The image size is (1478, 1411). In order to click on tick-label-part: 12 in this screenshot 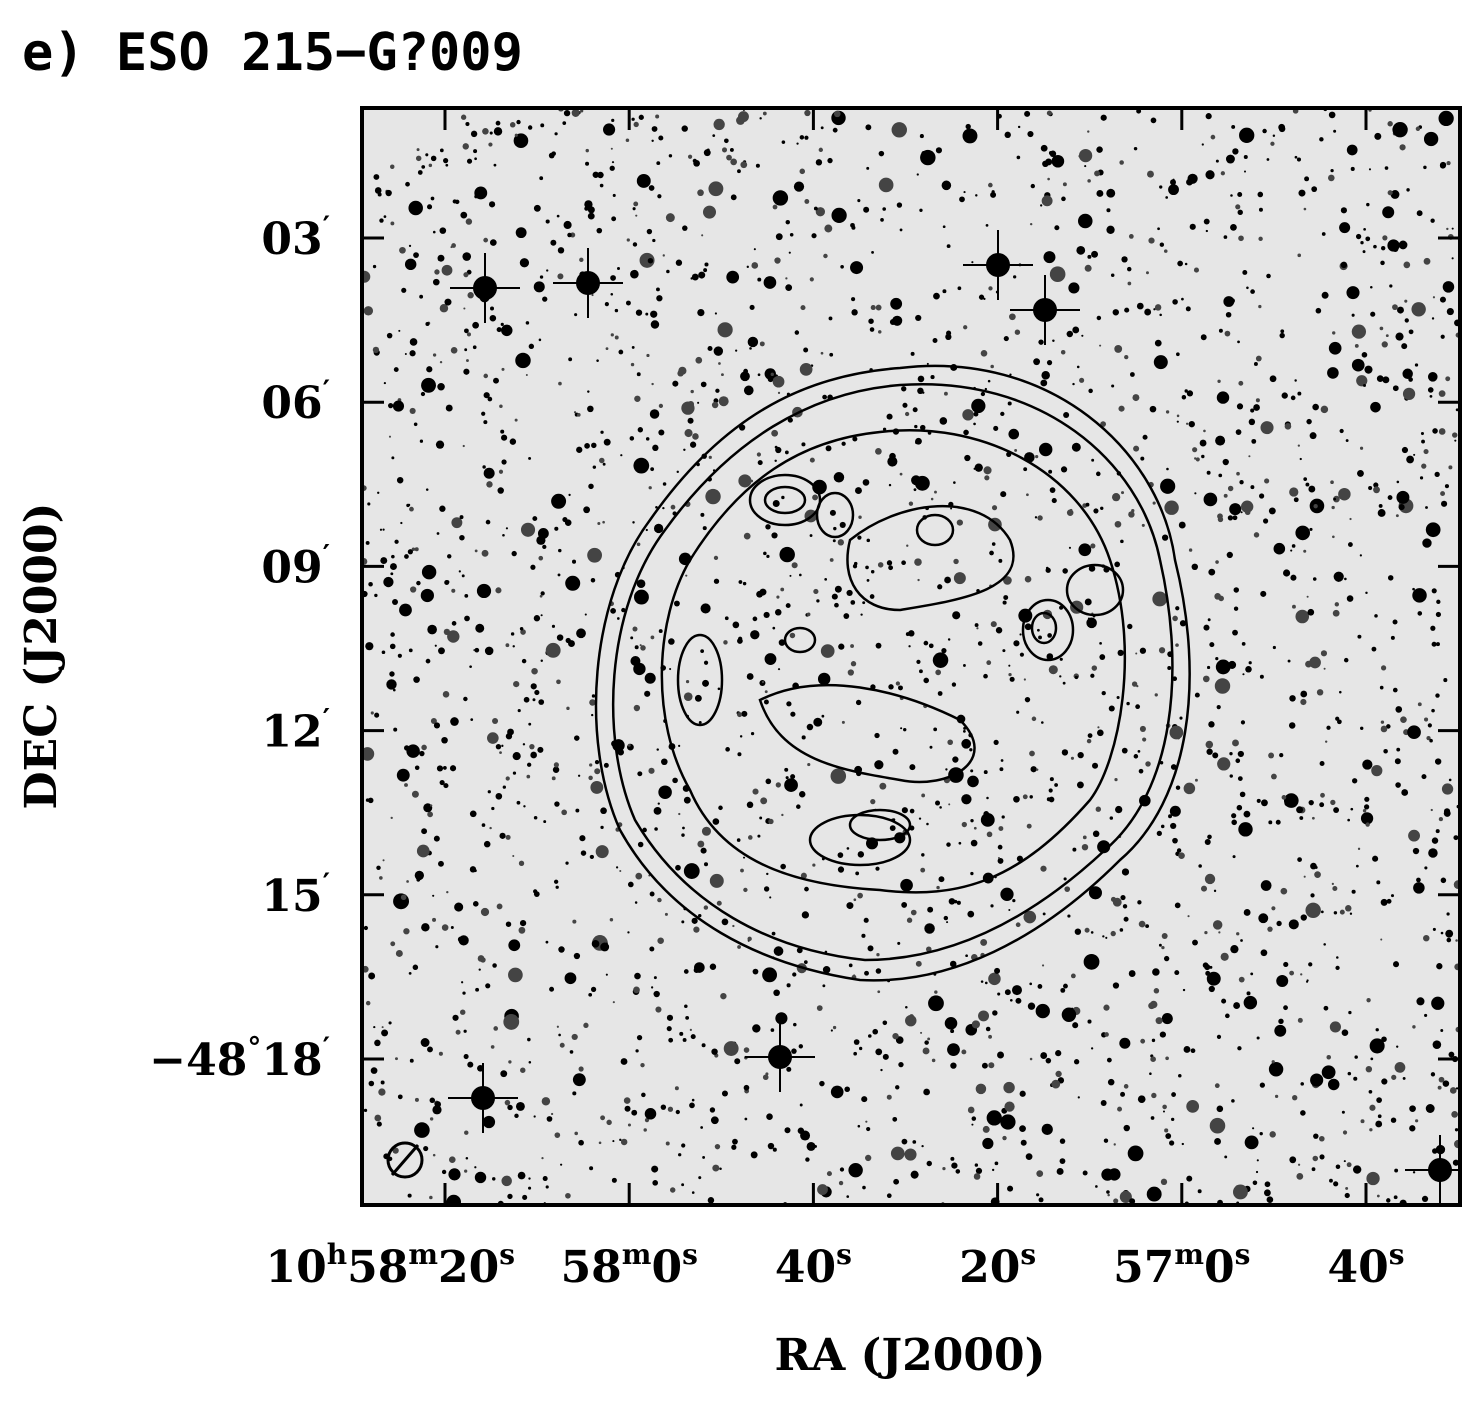, I will do `click(291, 732)`.